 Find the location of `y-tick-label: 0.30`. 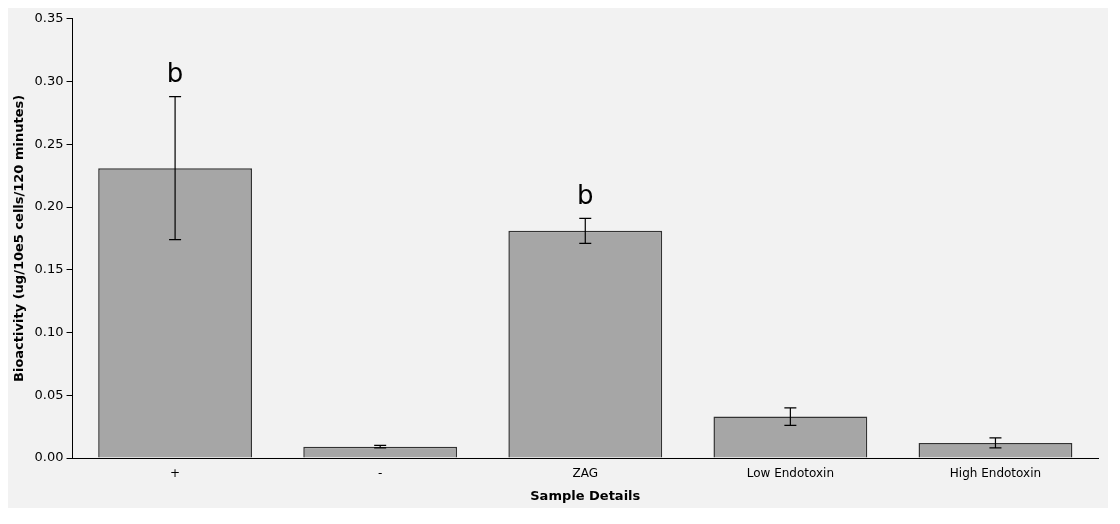

y-tick-label: 0.30 is located at coordinates (49, 80).